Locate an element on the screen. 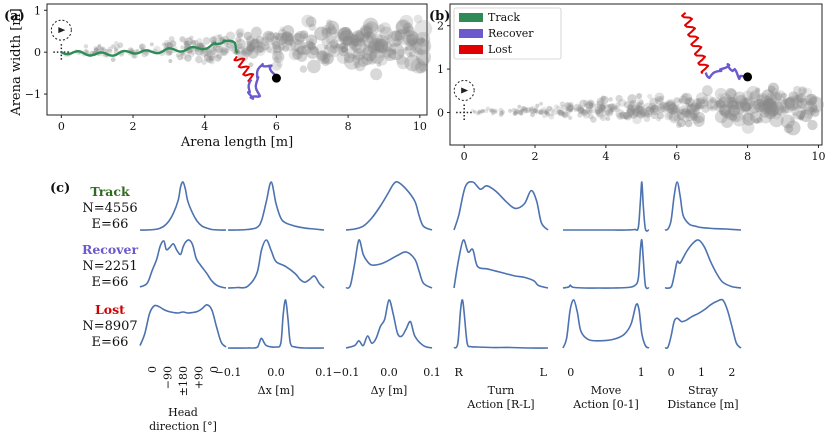 Image resolution: width=830 pixels, height=441 pixels. density-curve-lost-col2 is located at coordinates (276, 324).